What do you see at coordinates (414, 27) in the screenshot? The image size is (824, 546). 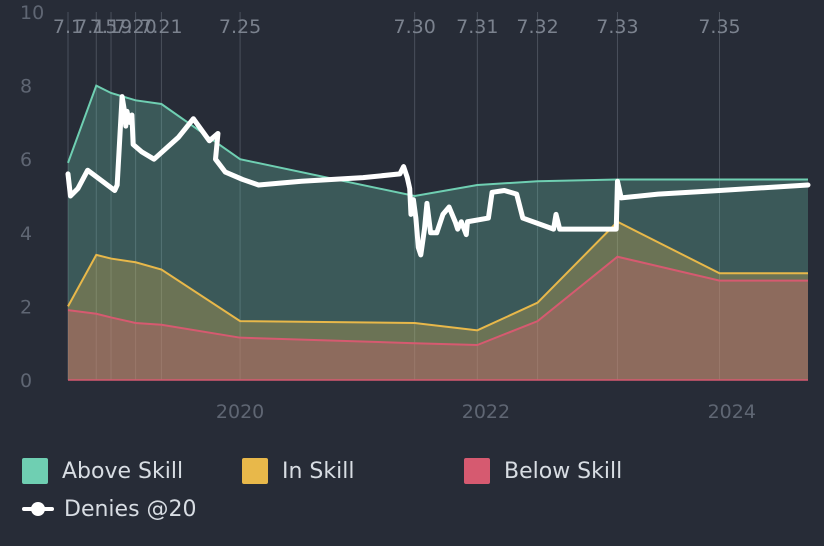 I see `patch-label: 7.30` at bounding box center [414, 27].